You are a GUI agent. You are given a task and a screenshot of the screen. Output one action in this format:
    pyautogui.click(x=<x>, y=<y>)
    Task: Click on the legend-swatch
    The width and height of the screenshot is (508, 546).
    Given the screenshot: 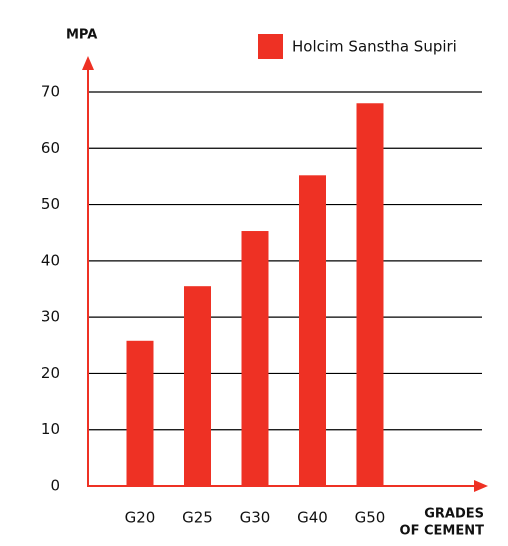 What is the action you would take?
    pyautogui.click(x=270, y=46)
    